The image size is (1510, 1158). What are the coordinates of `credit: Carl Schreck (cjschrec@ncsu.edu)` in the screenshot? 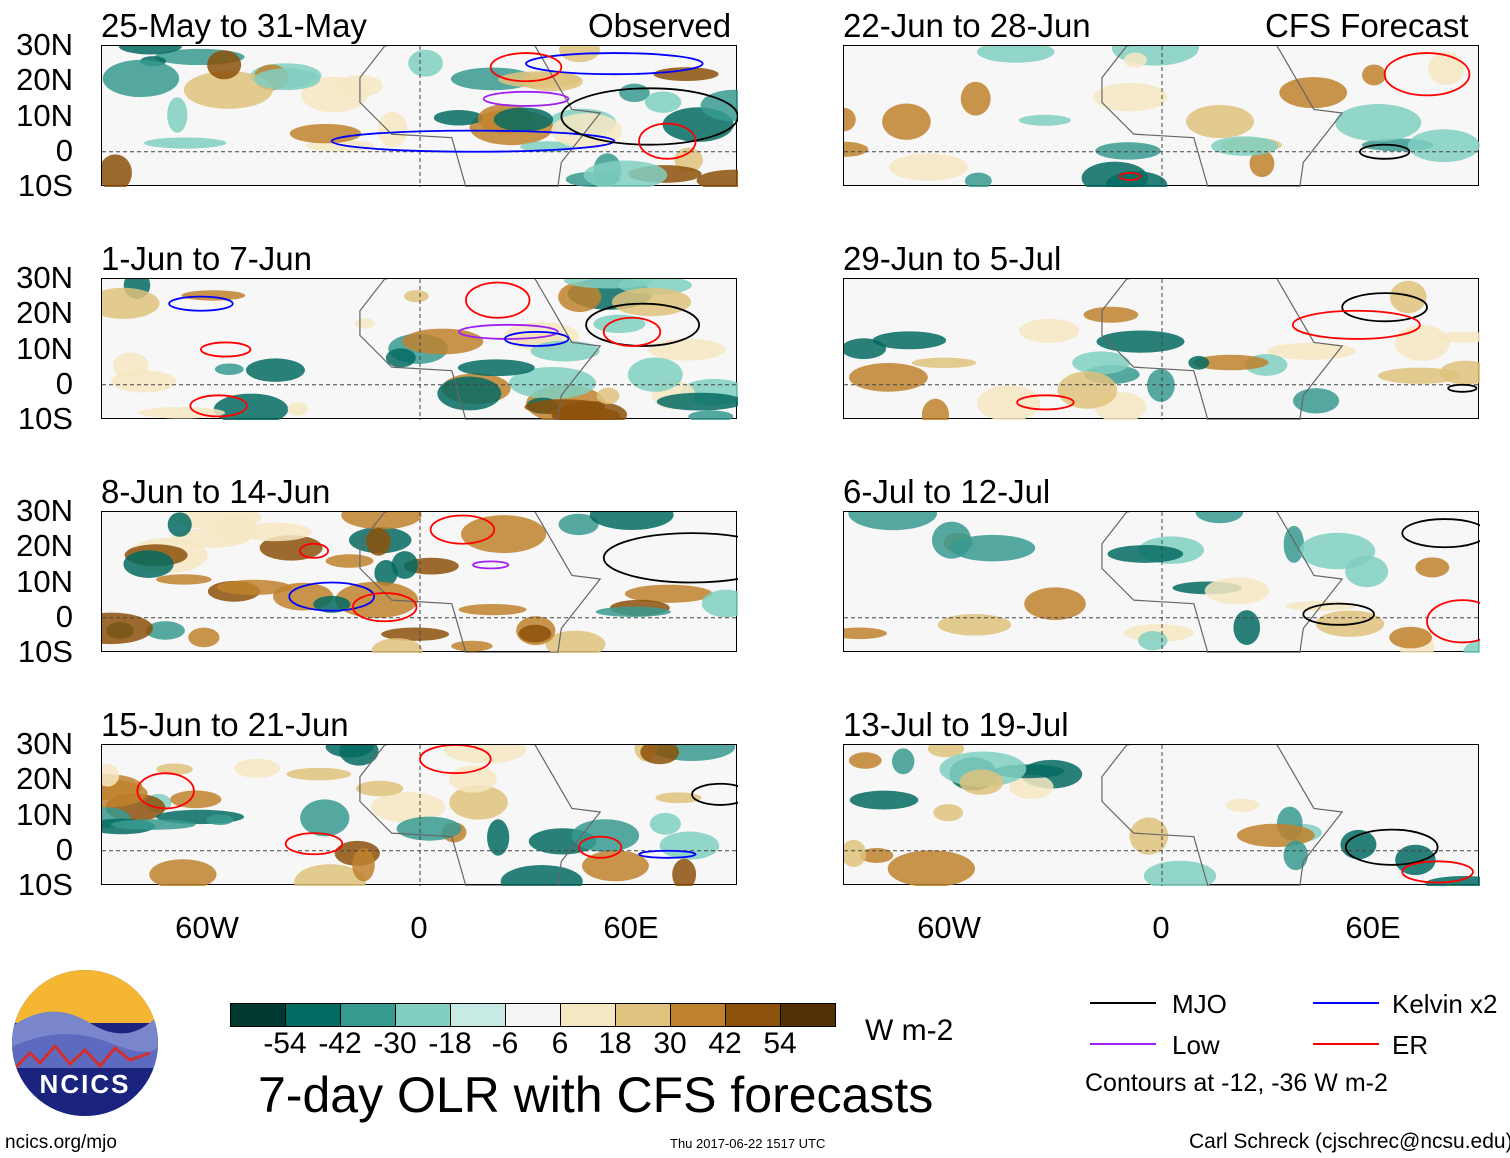 It's located at (1349, 1141).